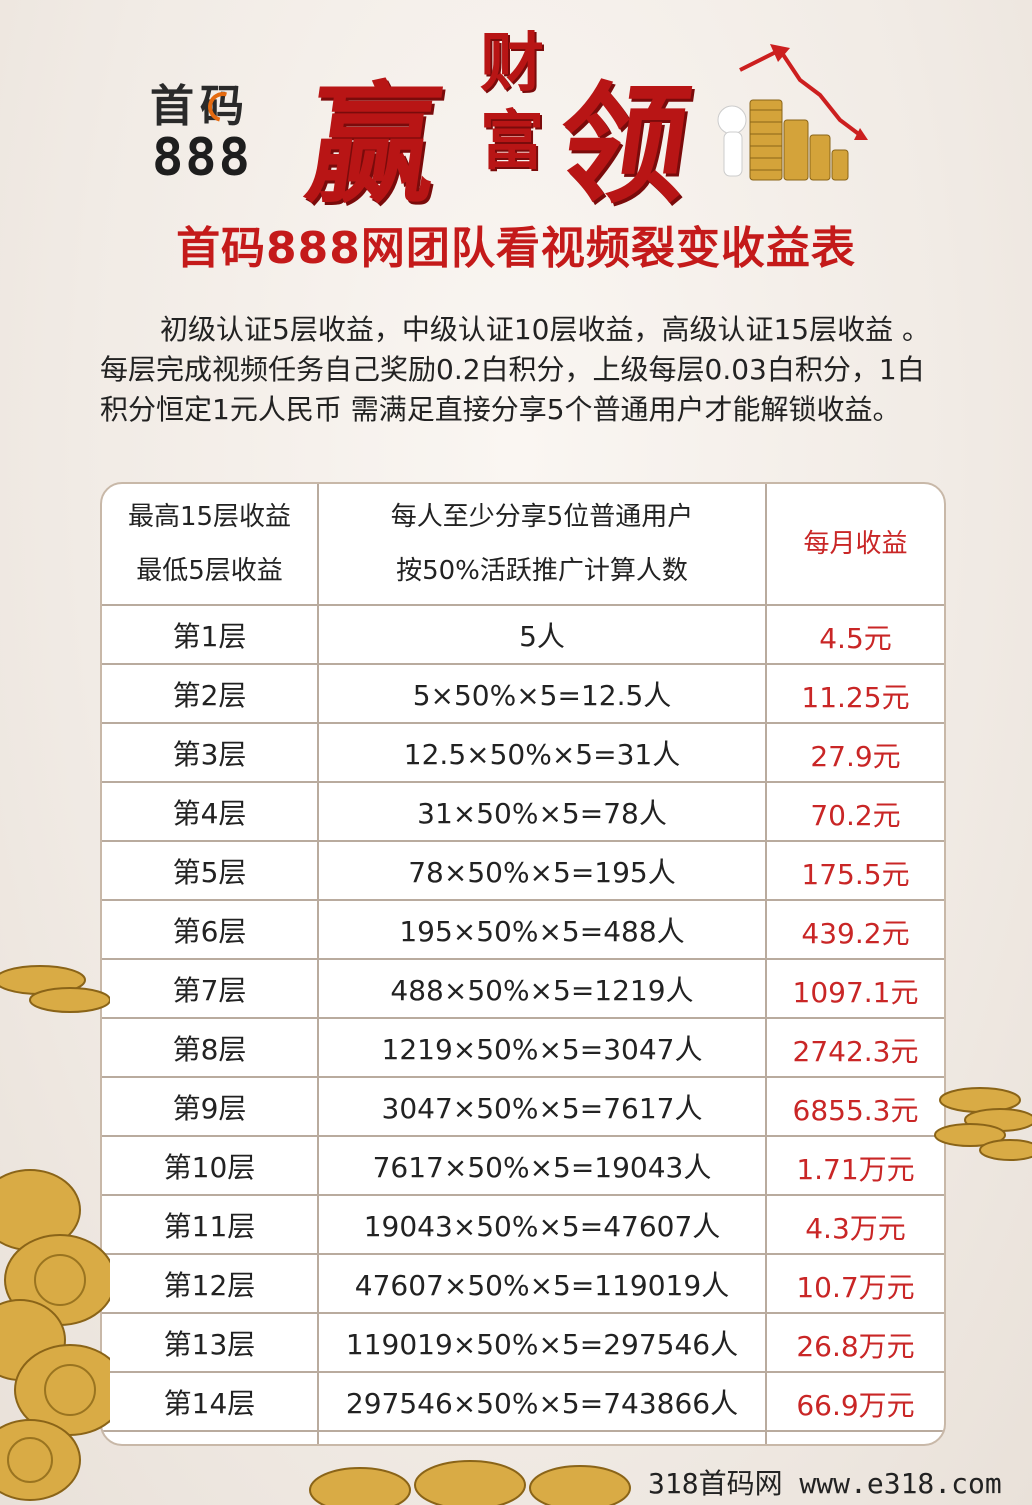 The height and width of the screenshot is (1505, 1032). What do you see at coordinates (542, 1437) in the screenshot?
I see `formula-cell: 743866×50%×5=1859665人` at bounding box center [542, 1437].